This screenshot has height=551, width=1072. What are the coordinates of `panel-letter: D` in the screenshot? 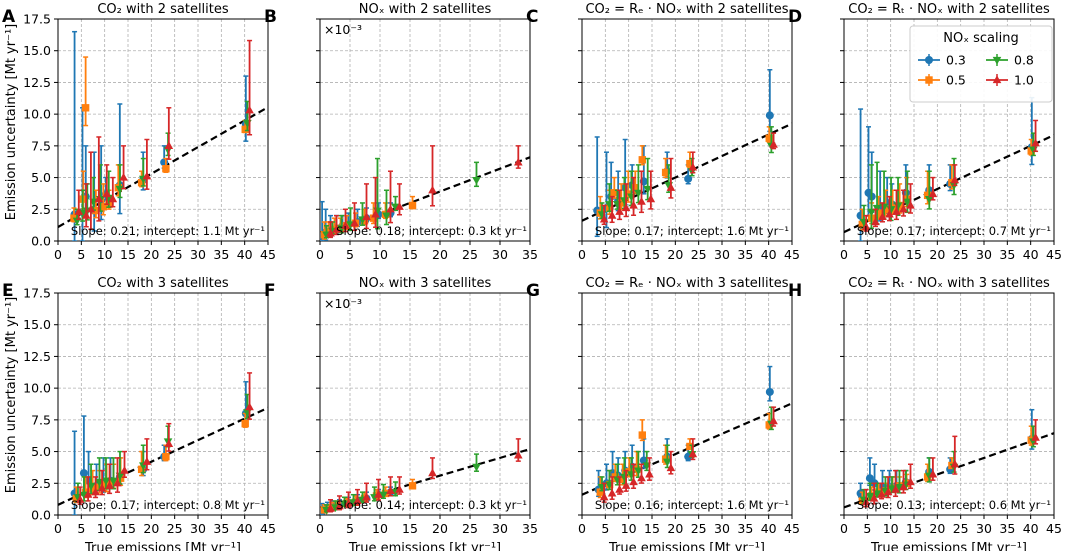 It's located at (795, 17).